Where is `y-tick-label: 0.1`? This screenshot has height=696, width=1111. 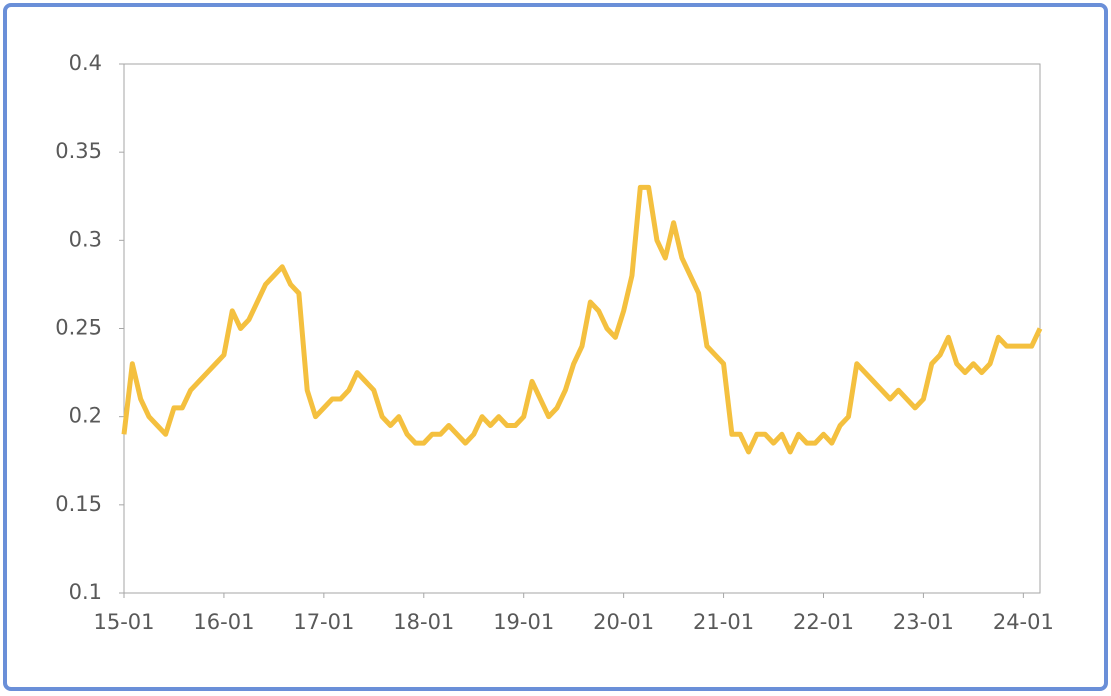
y-tick-label: 0.1 is located at coordinates (85, 592).